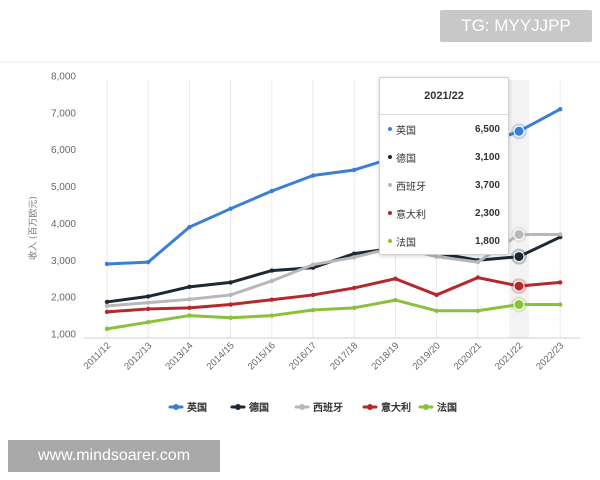  Describe the element at coordinates (221, 356) in the screenshot. I see `x-tick-label: 2014/15` at that location.